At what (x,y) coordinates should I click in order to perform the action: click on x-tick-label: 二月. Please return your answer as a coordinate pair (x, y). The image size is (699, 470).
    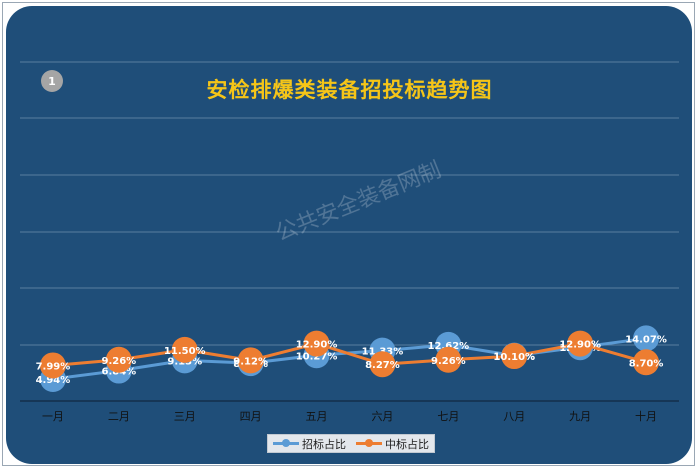
    Looking at the image, I should click on (119, 416).